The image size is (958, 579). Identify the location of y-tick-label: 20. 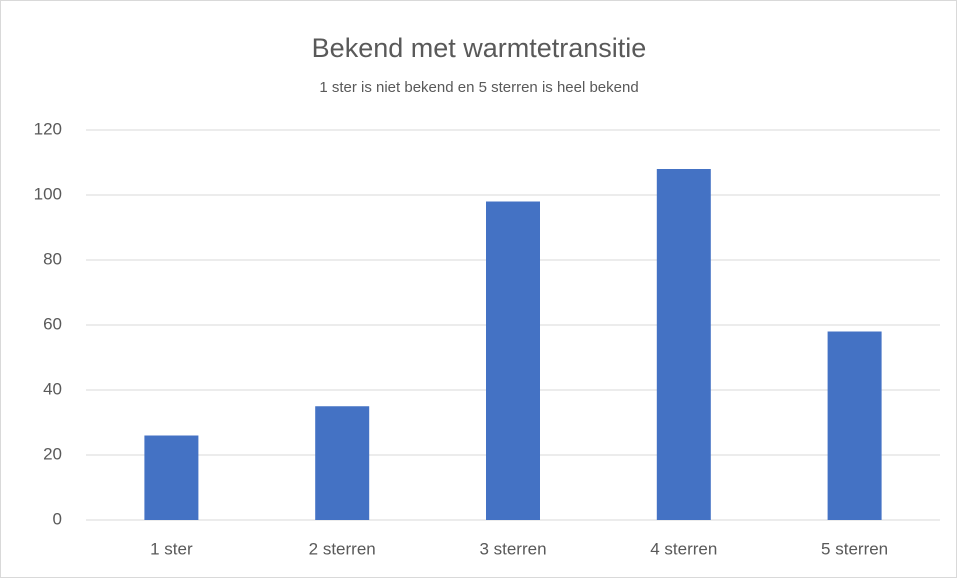
(52, 453).